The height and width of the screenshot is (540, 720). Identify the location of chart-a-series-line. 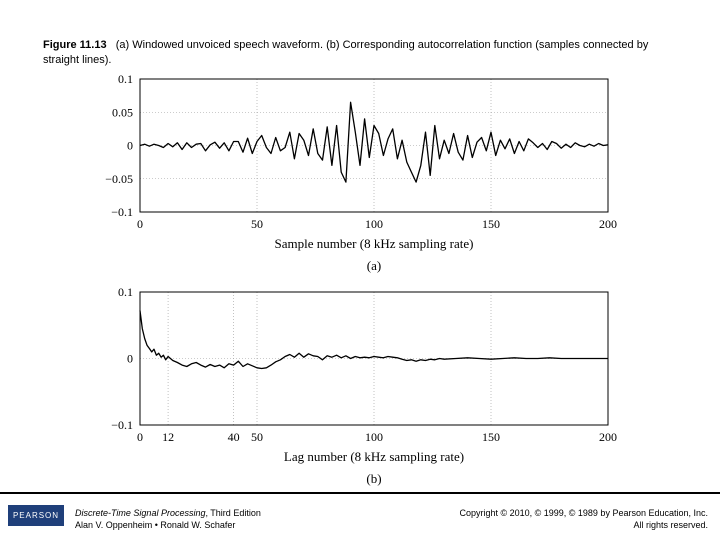
(374, 142).